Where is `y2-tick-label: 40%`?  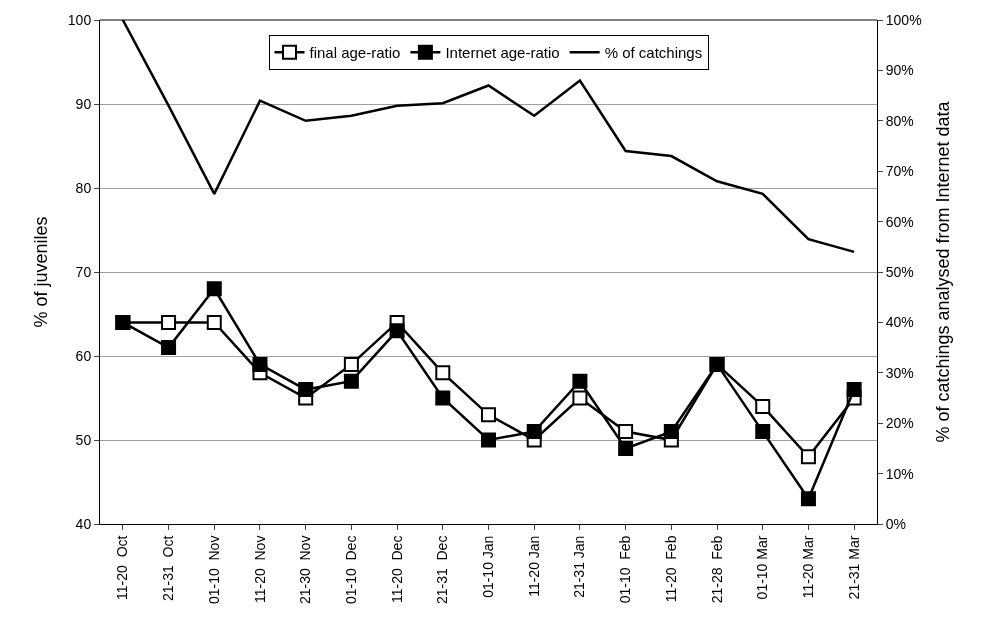 y2-tick-label: 40% is located at coordinates (899, 322).